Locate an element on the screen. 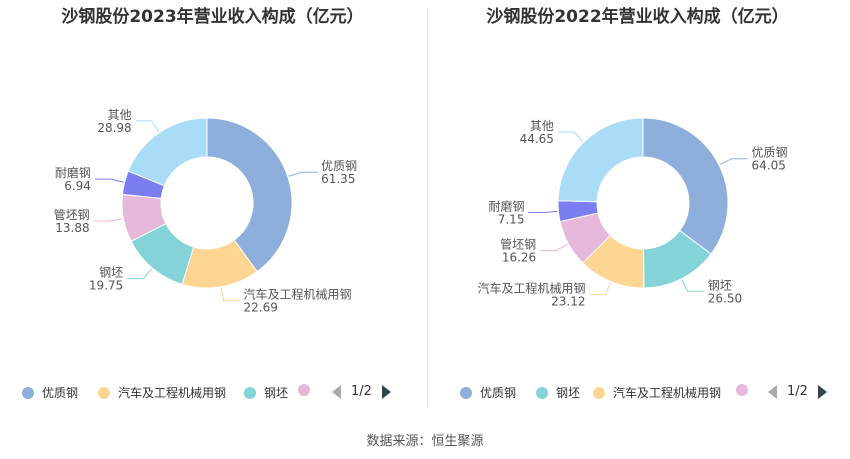  slice-value-label: 13.88 is located at coordinates (72, 228).